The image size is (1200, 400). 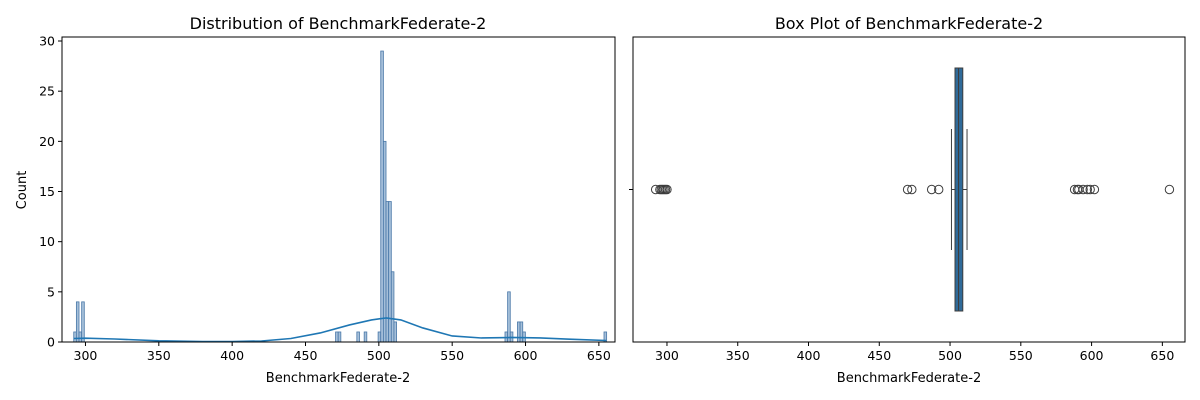 What do you see at coordinates (950, 355) in the screenshot?
I see `boxplot-x-tick-label: 500` at bounding box center [950, 355].